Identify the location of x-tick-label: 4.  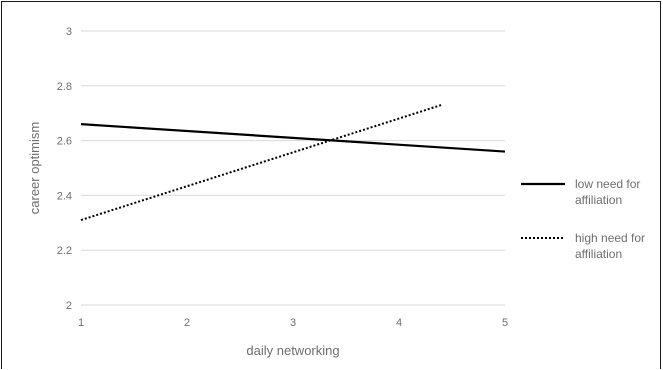
(399, 323).